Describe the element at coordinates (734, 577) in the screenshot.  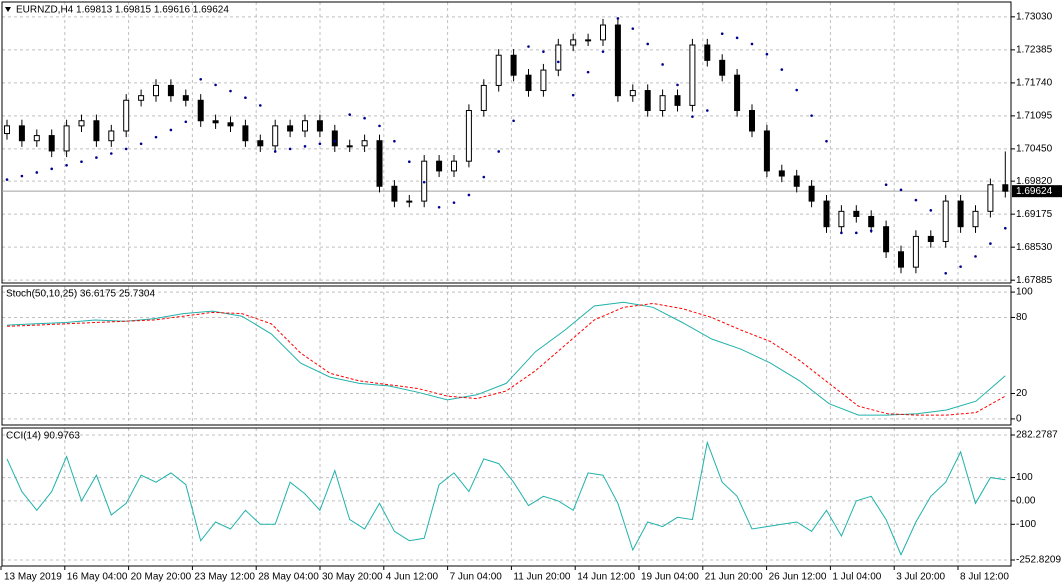
I see `x-tick-label: 21 Jun 20:00` at that location.